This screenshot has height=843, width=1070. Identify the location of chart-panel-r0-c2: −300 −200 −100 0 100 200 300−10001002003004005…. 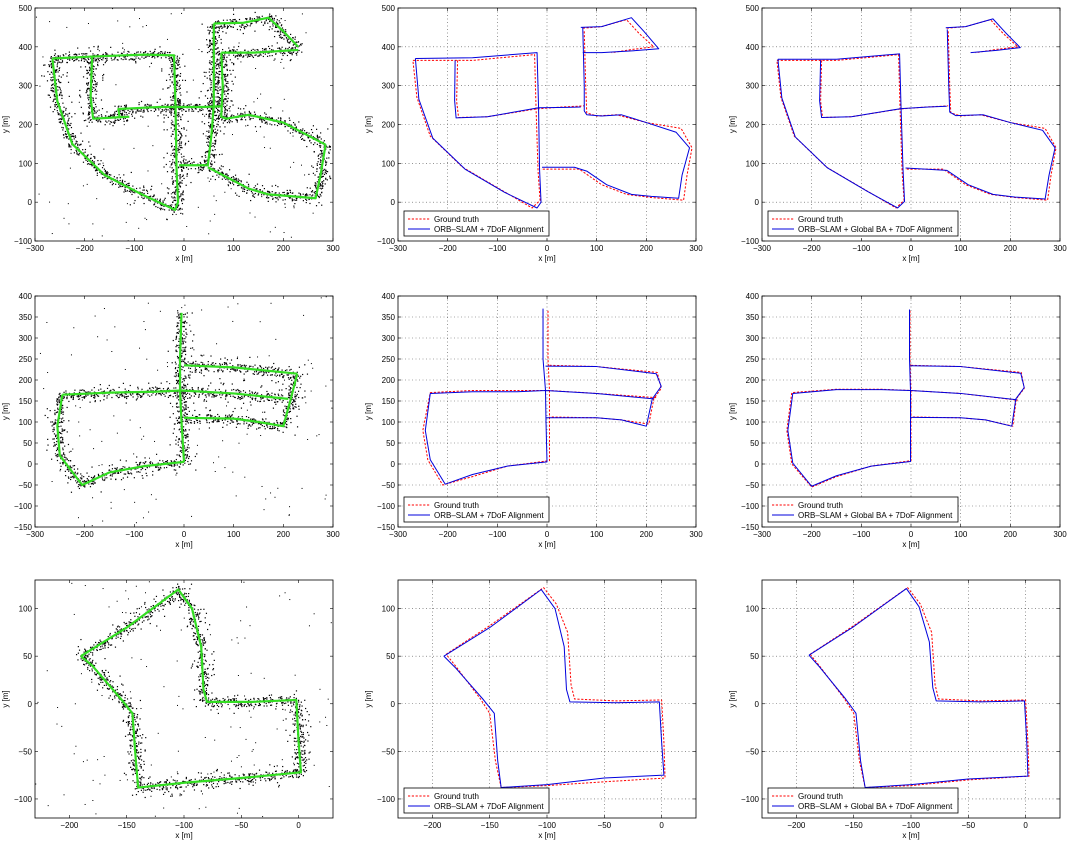
(897, 133).